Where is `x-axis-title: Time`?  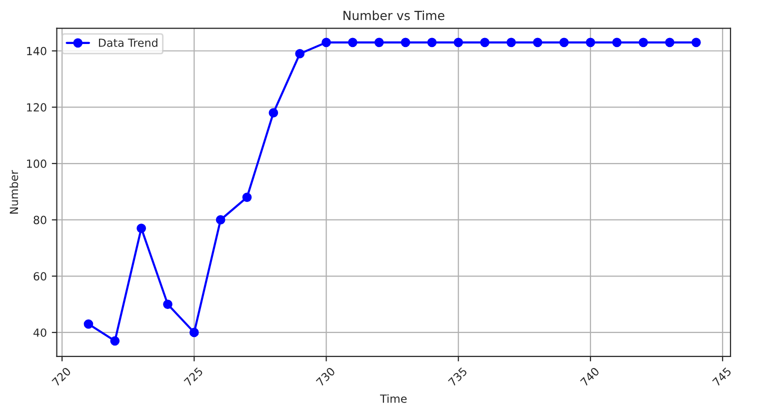
x-axis-title: Time is located at coordinates (393, 398).